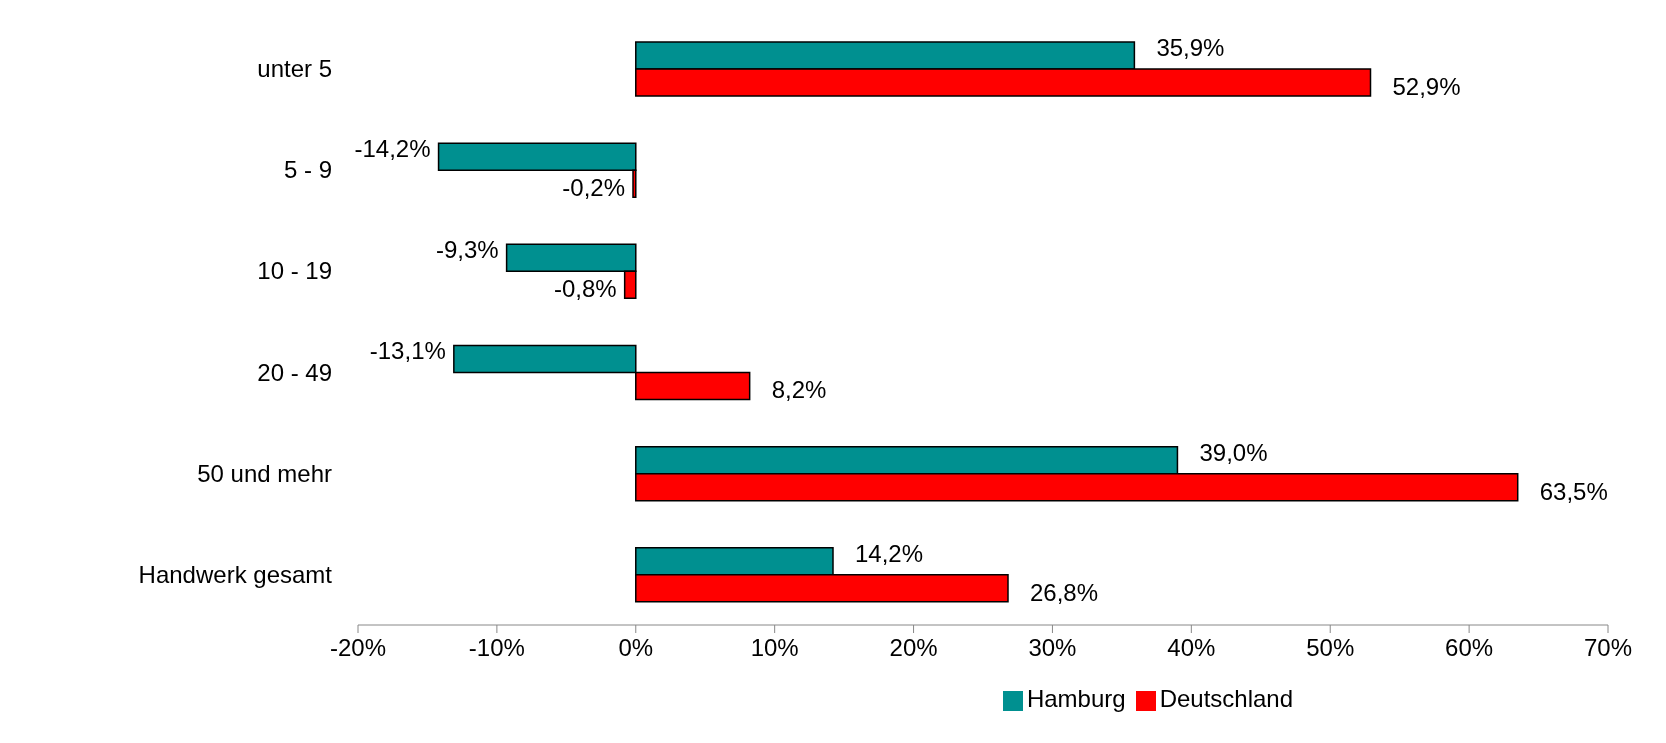  I want to click on y-tick-label: unter 5, so click(294, 69).